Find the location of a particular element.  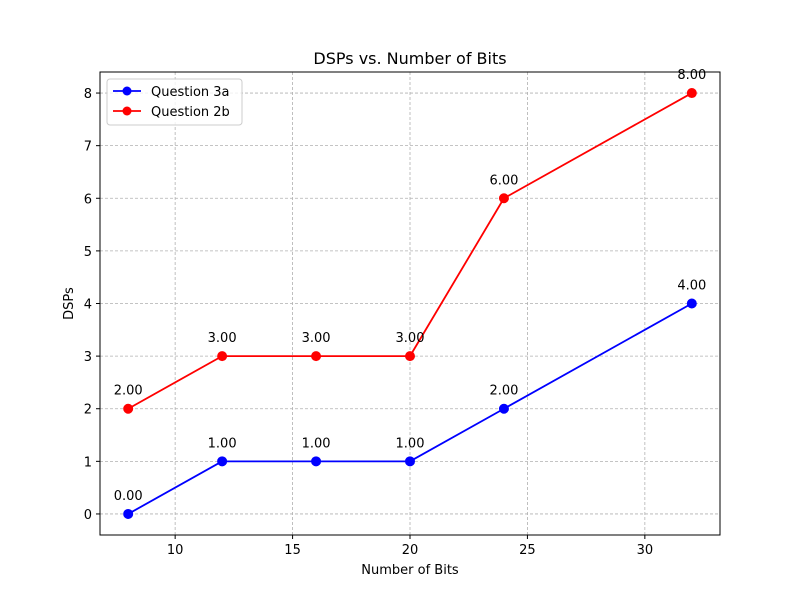

y-tick-label: 3 is located at coordinates (88, 357).